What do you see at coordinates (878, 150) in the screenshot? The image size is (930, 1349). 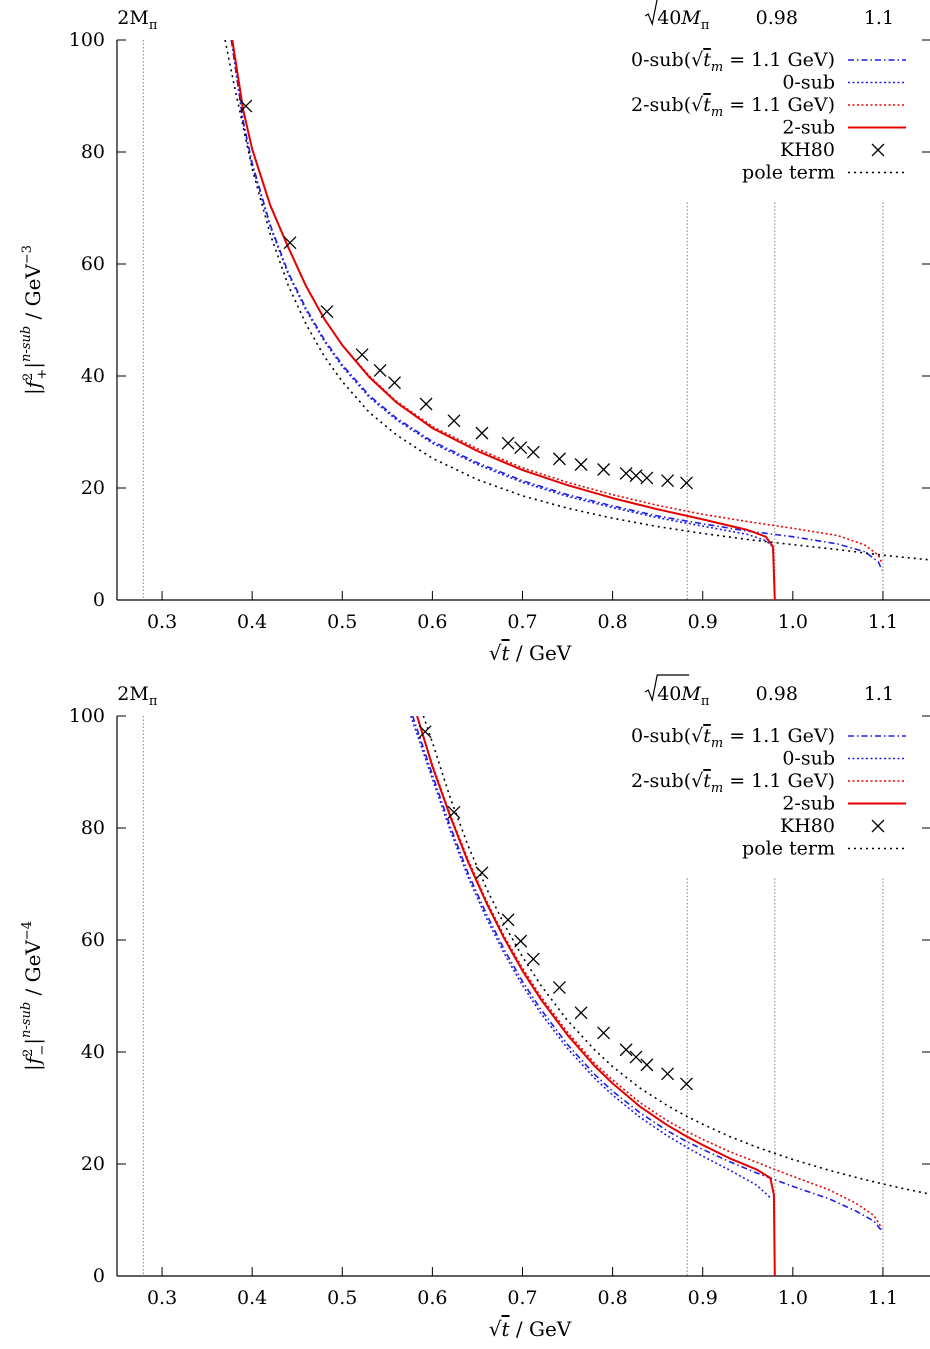 I see `legend-marker` at bounding box center [878, 150].